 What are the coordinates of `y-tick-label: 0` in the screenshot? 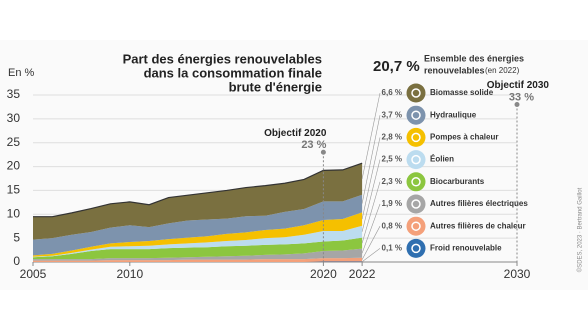 It's located at (16, 261).